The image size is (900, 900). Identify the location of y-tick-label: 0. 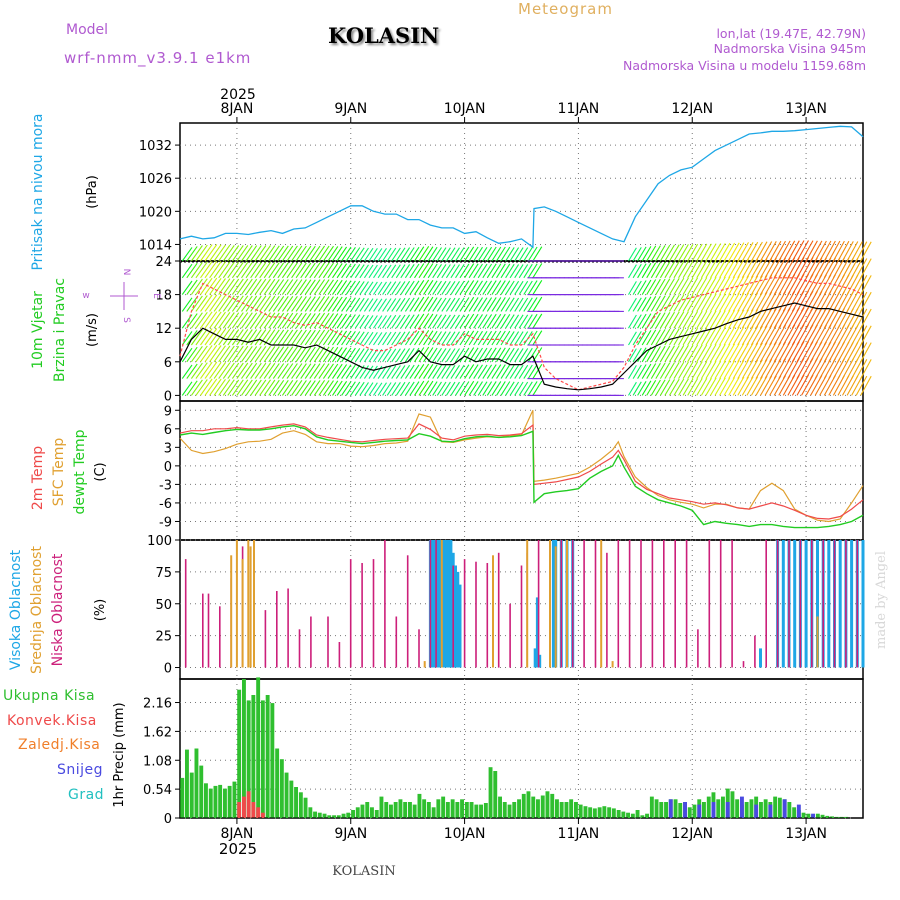
(168, 396).